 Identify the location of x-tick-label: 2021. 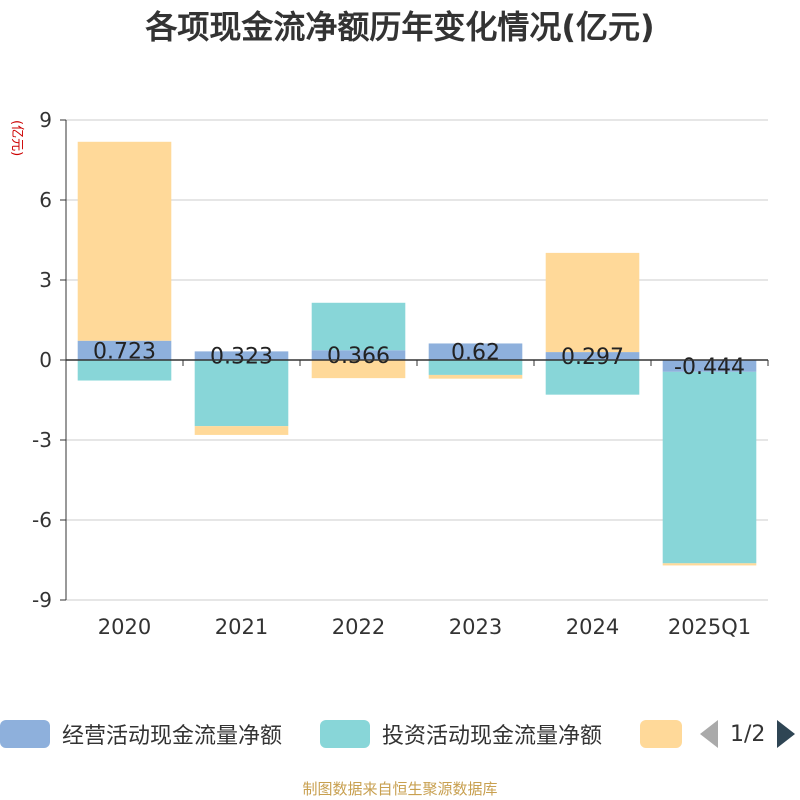
(241, 627).